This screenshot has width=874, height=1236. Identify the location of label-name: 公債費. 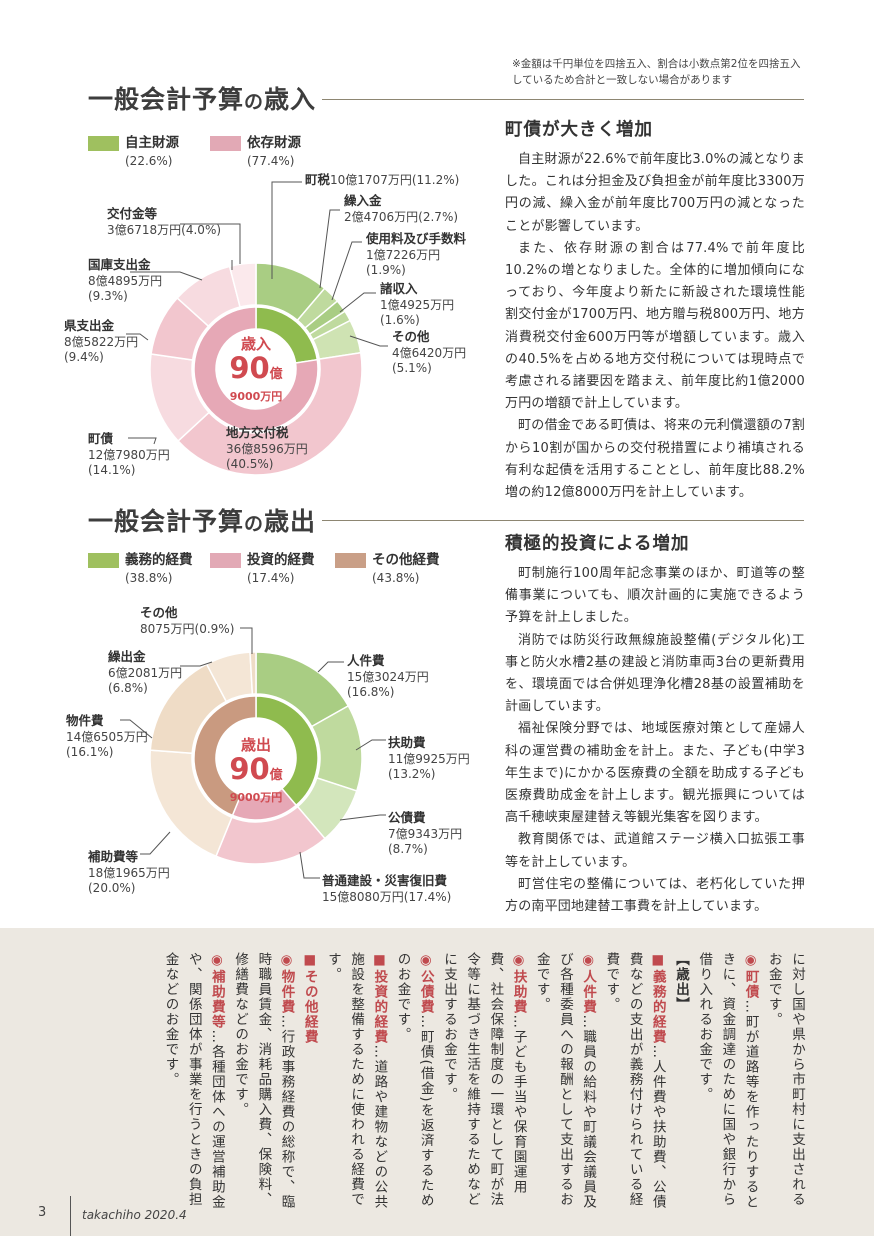
(407, 817).